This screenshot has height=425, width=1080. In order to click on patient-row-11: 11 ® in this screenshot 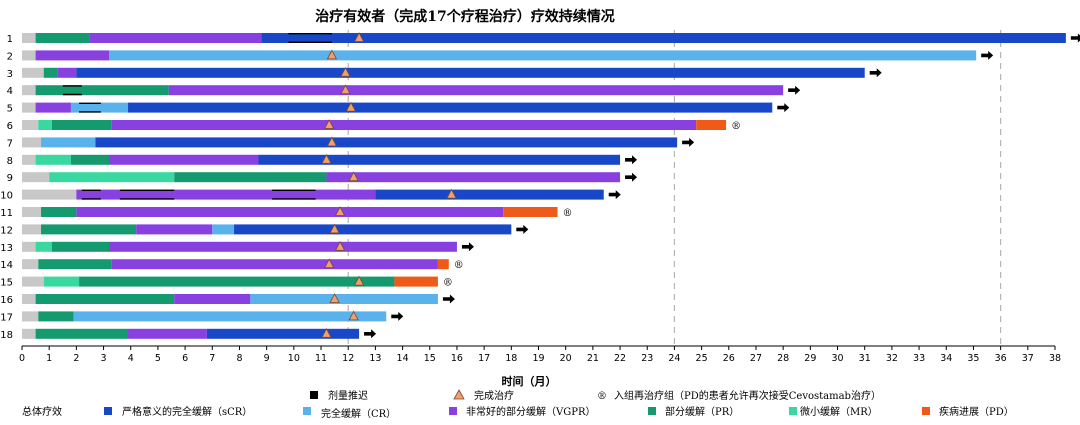, I will do `click(286, 212)`.